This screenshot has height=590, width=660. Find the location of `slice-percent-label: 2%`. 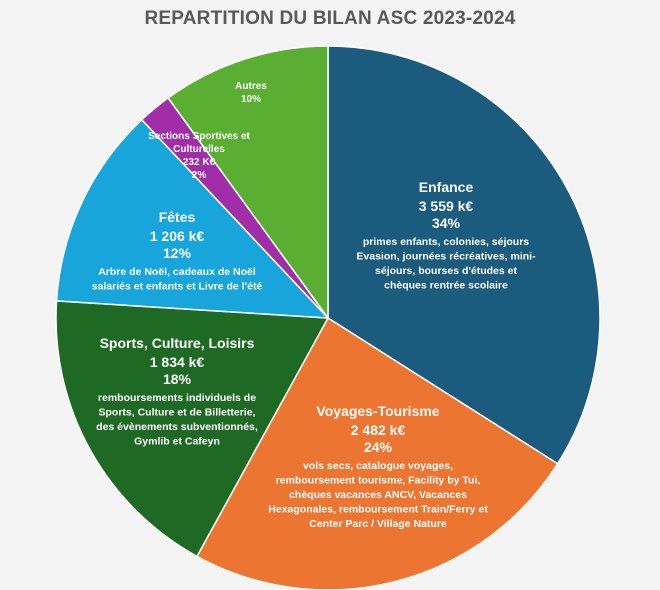

slice-percent-label: 2% is located at coordinates (199, 175).